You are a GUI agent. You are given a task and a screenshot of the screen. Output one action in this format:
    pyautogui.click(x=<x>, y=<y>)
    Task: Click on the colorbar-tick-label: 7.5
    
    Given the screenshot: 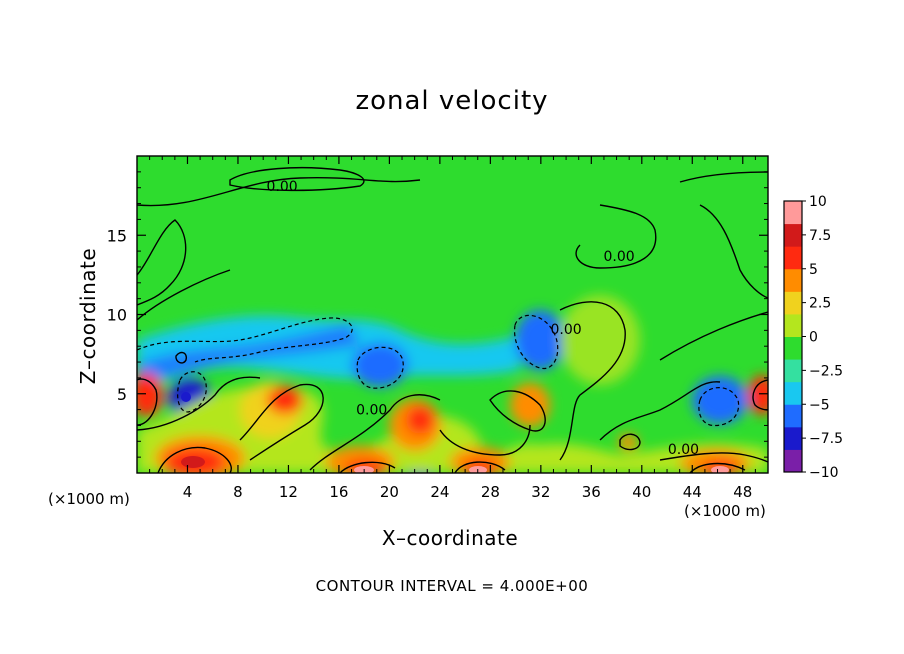 What is the action you would take?
    pyautogui.click(x=820, y=236)
    